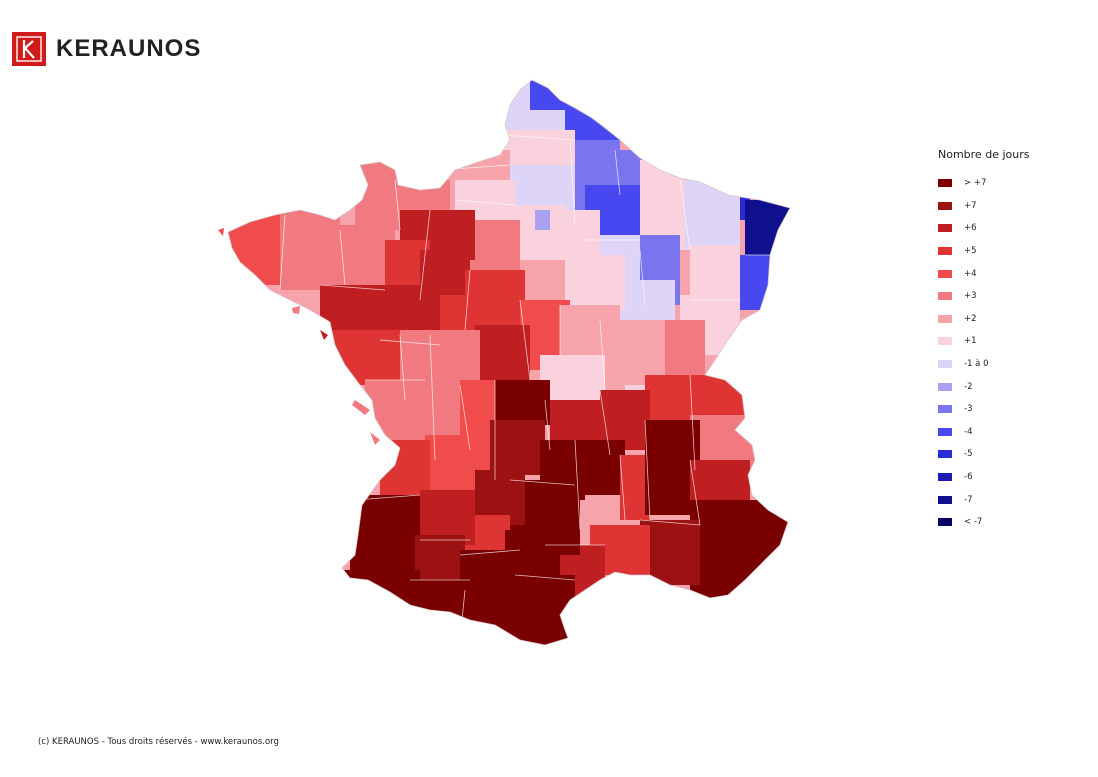  Describe the element at coordinates (968, 499) in the screenshot. I see `legend-label: -7` at that location.